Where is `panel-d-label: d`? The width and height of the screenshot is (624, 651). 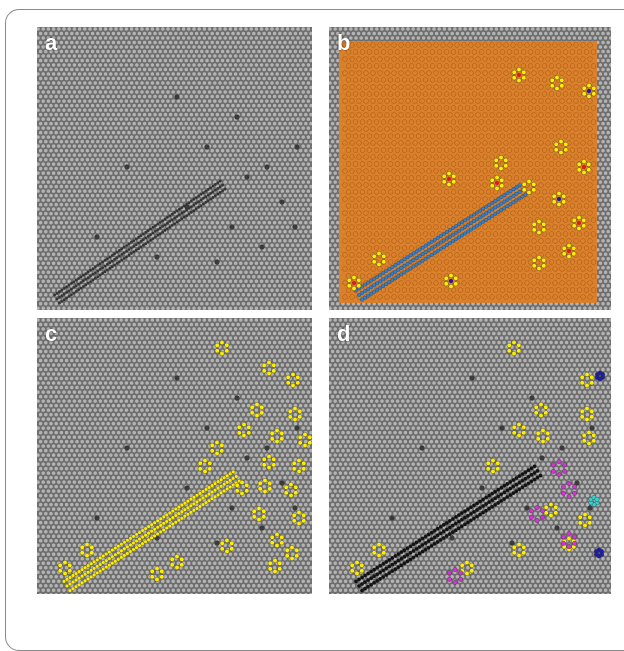 panel-d-label: d is located at coordinates (343, 334).